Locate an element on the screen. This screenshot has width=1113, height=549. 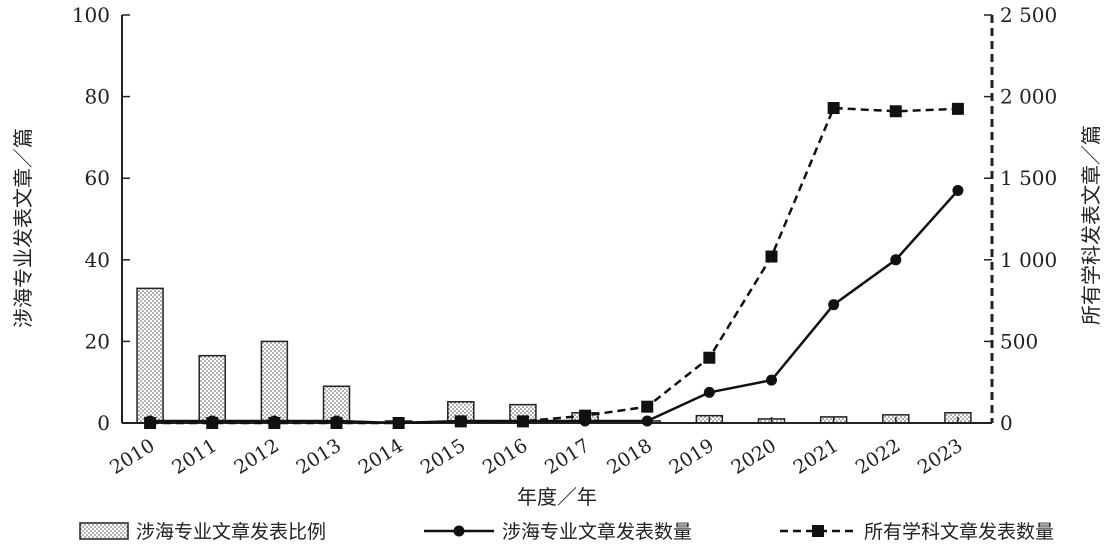
y-tick-label-left: 80 is located at coordinates (97, 97).